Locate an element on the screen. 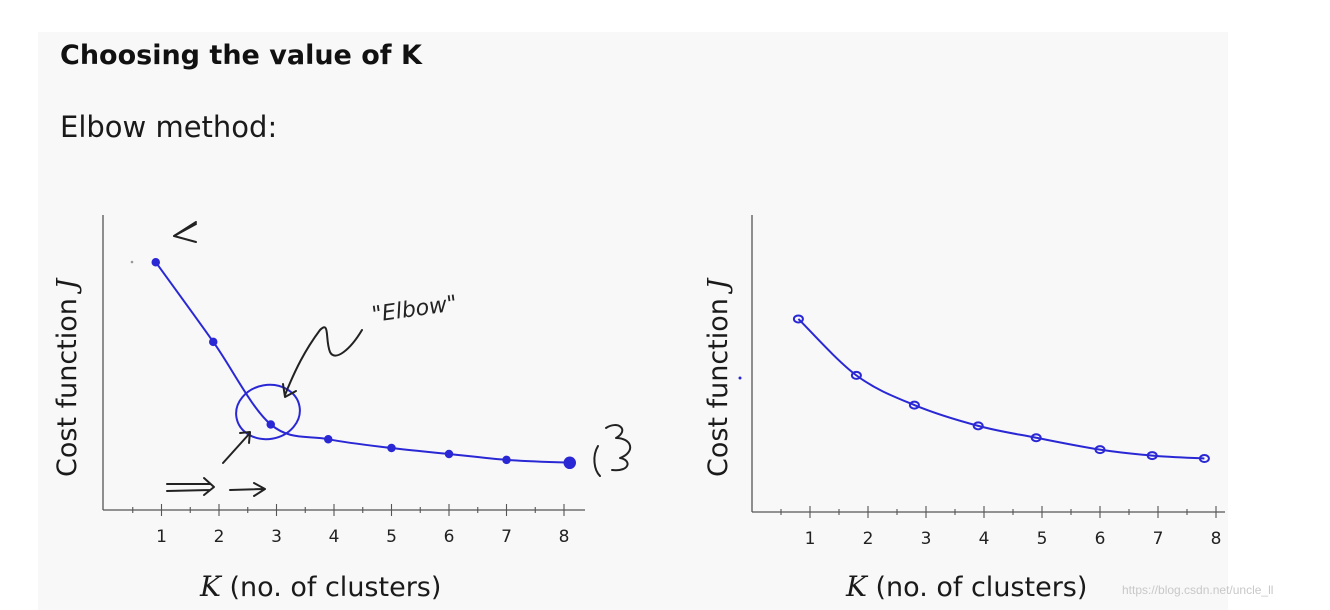  slide-subtitle: Elbow method: is located at coordinates (169, 127).